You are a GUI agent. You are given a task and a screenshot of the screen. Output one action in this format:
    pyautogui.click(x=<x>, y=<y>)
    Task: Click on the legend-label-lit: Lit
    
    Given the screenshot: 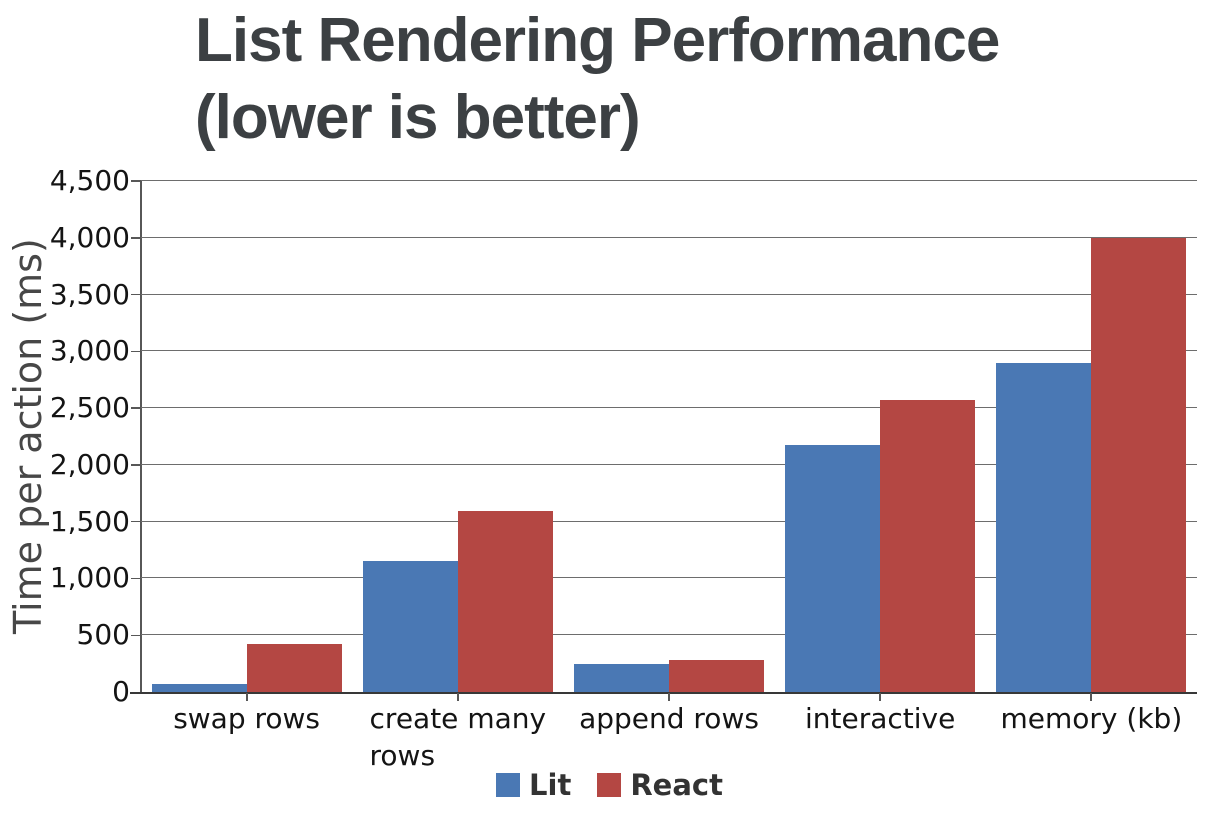 What is the action you would take?
    pyautogui.click(x=550, y=785)
    